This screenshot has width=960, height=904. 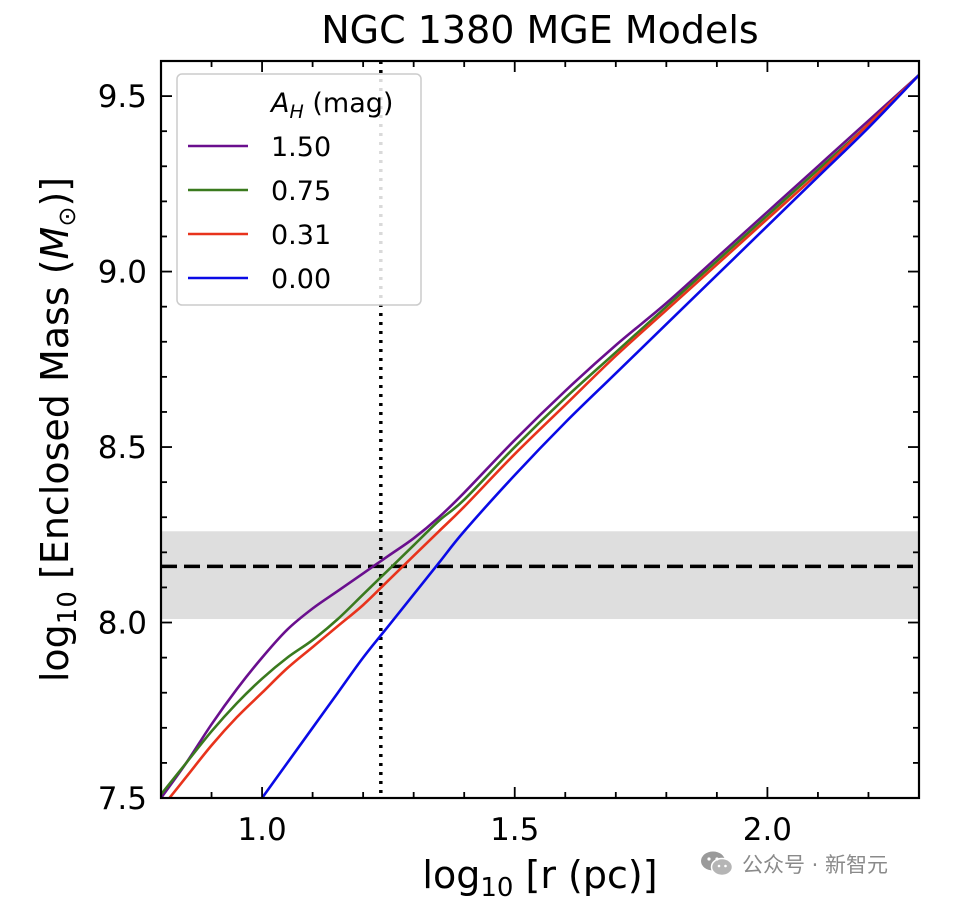 I want to click on y-tick-label: 9.5, so click(x=122, y=97).